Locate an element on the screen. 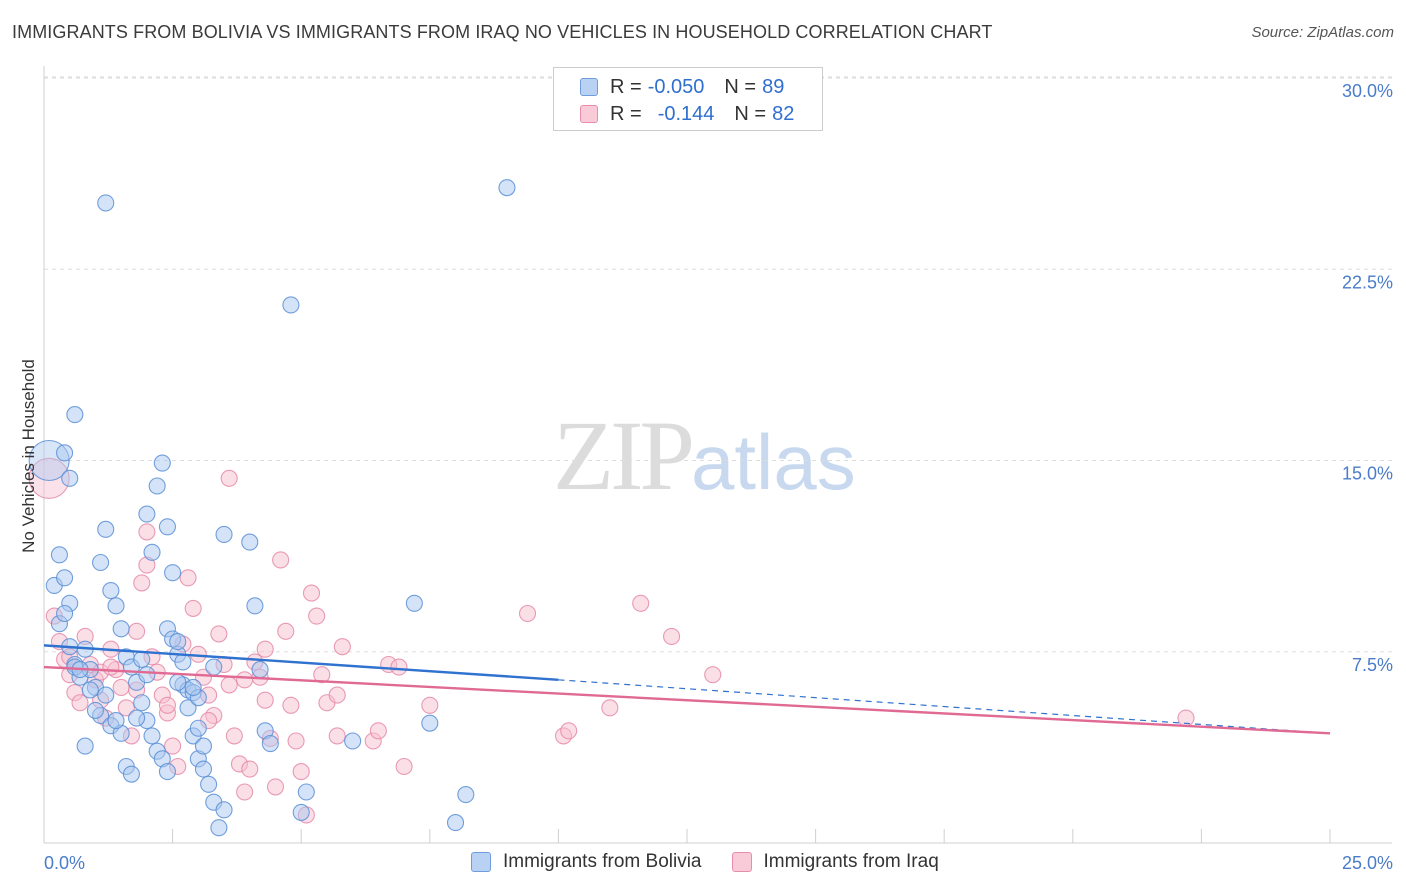  y-axis-title: No Vehicles in Household is located at coordinates (28, 456).